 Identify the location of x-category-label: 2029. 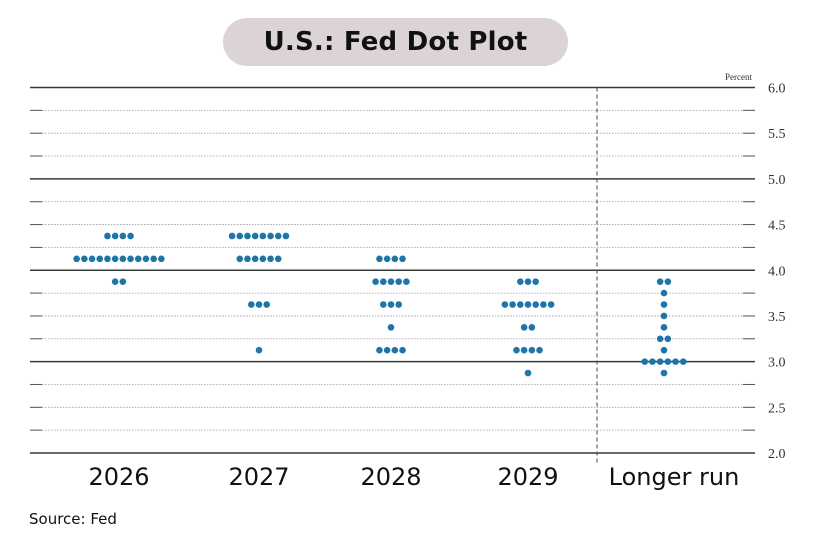
(527, 477).